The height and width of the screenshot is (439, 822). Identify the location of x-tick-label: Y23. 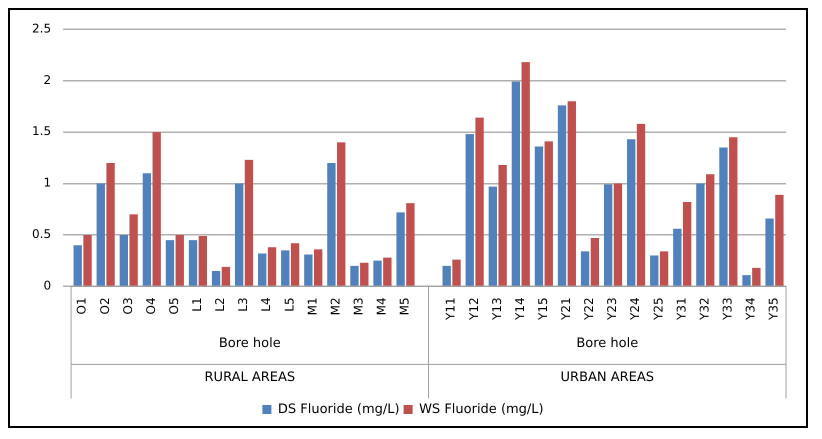
(612, 309).